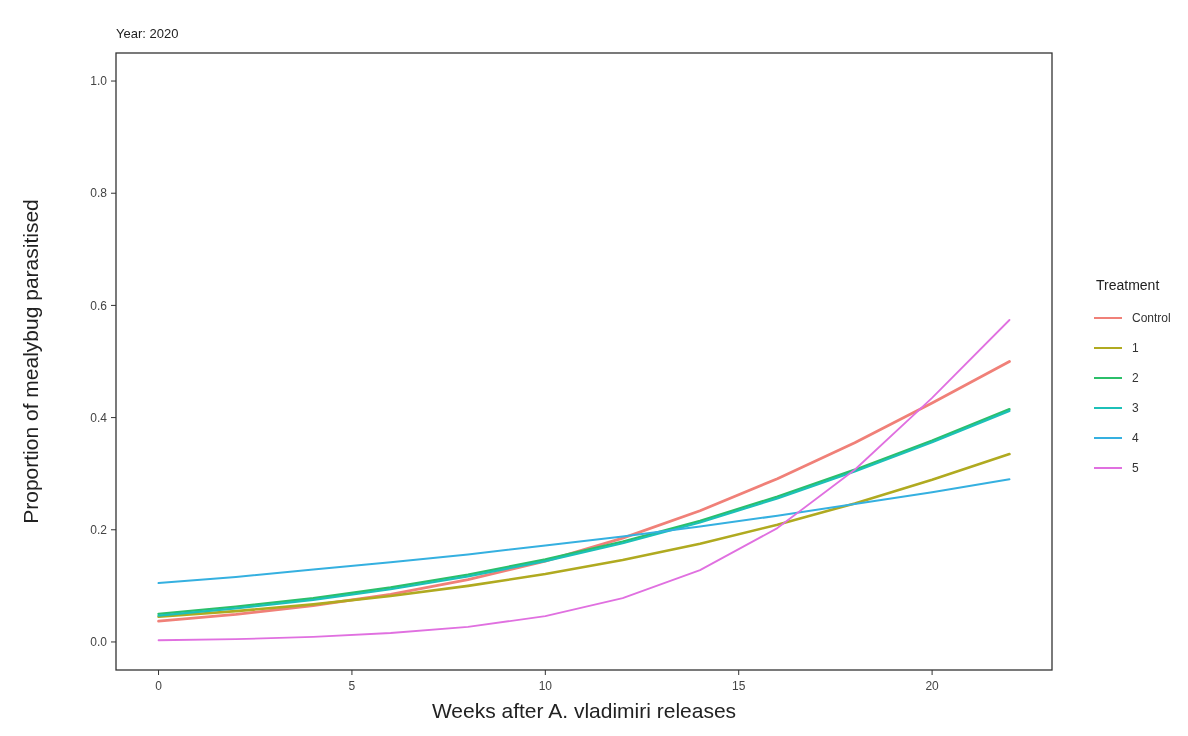 This screenshot has width=1188, height=736. I want to click on legend-title: Treatment, so click(1128, 285).